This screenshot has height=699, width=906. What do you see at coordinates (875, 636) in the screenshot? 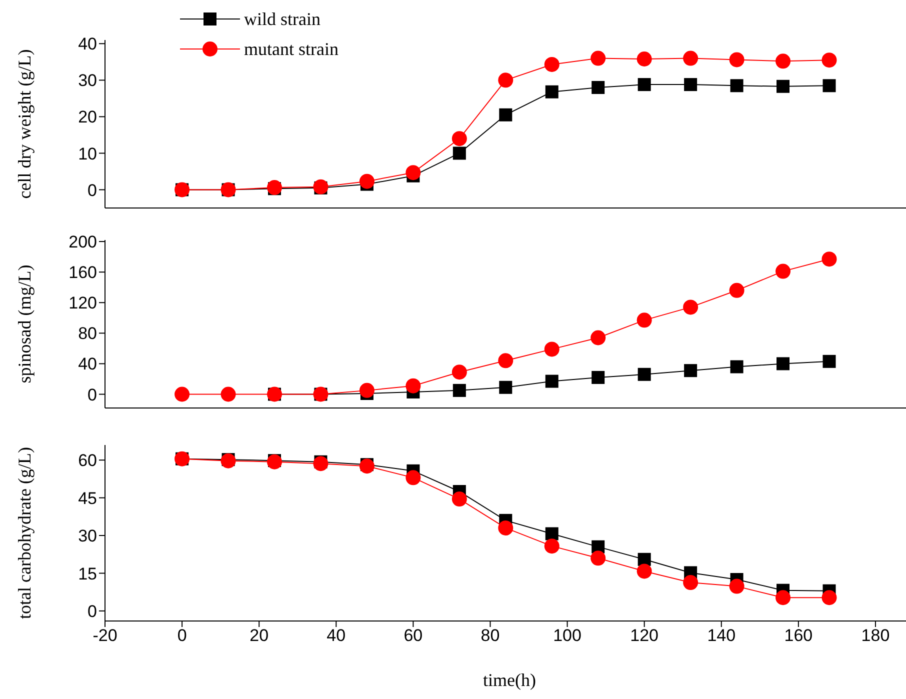
I see `x-tick-label: 180` at bounding box center [875, 636].